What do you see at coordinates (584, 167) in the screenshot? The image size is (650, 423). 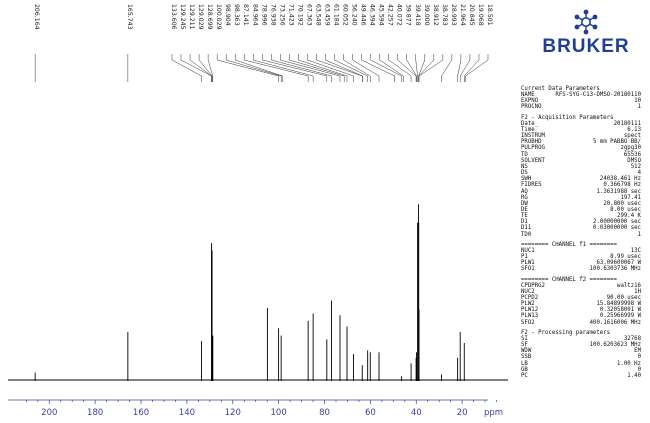 I see `param-row: NS 512` at bounding box center [584, 167].